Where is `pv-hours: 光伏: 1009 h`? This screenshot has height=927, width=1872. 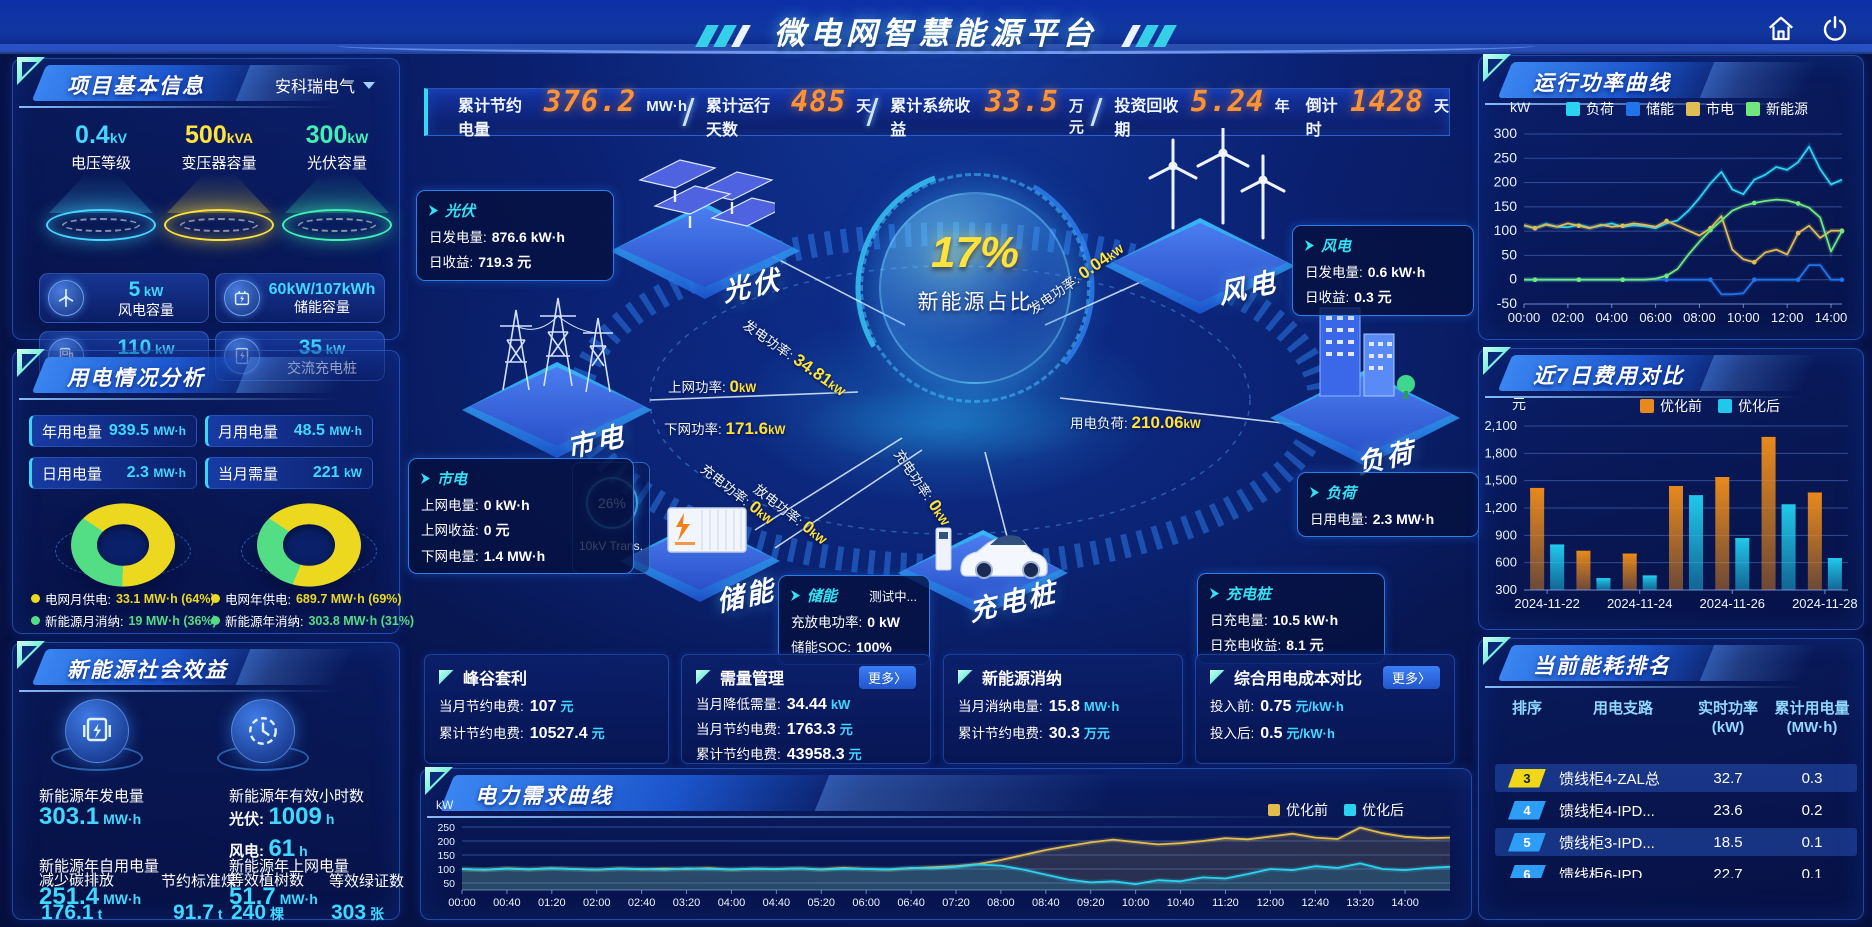 pv-hours: 光伏: 1009 h is located at coordinates (282, 816).